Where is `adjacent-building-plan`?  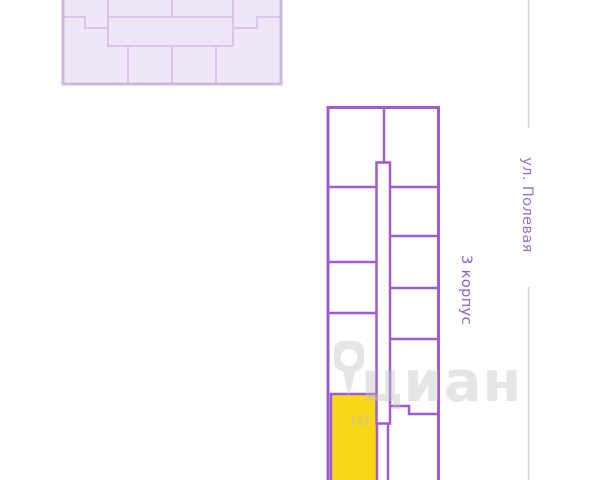 adjacent-building-plan is located at coordinates (172, 43).